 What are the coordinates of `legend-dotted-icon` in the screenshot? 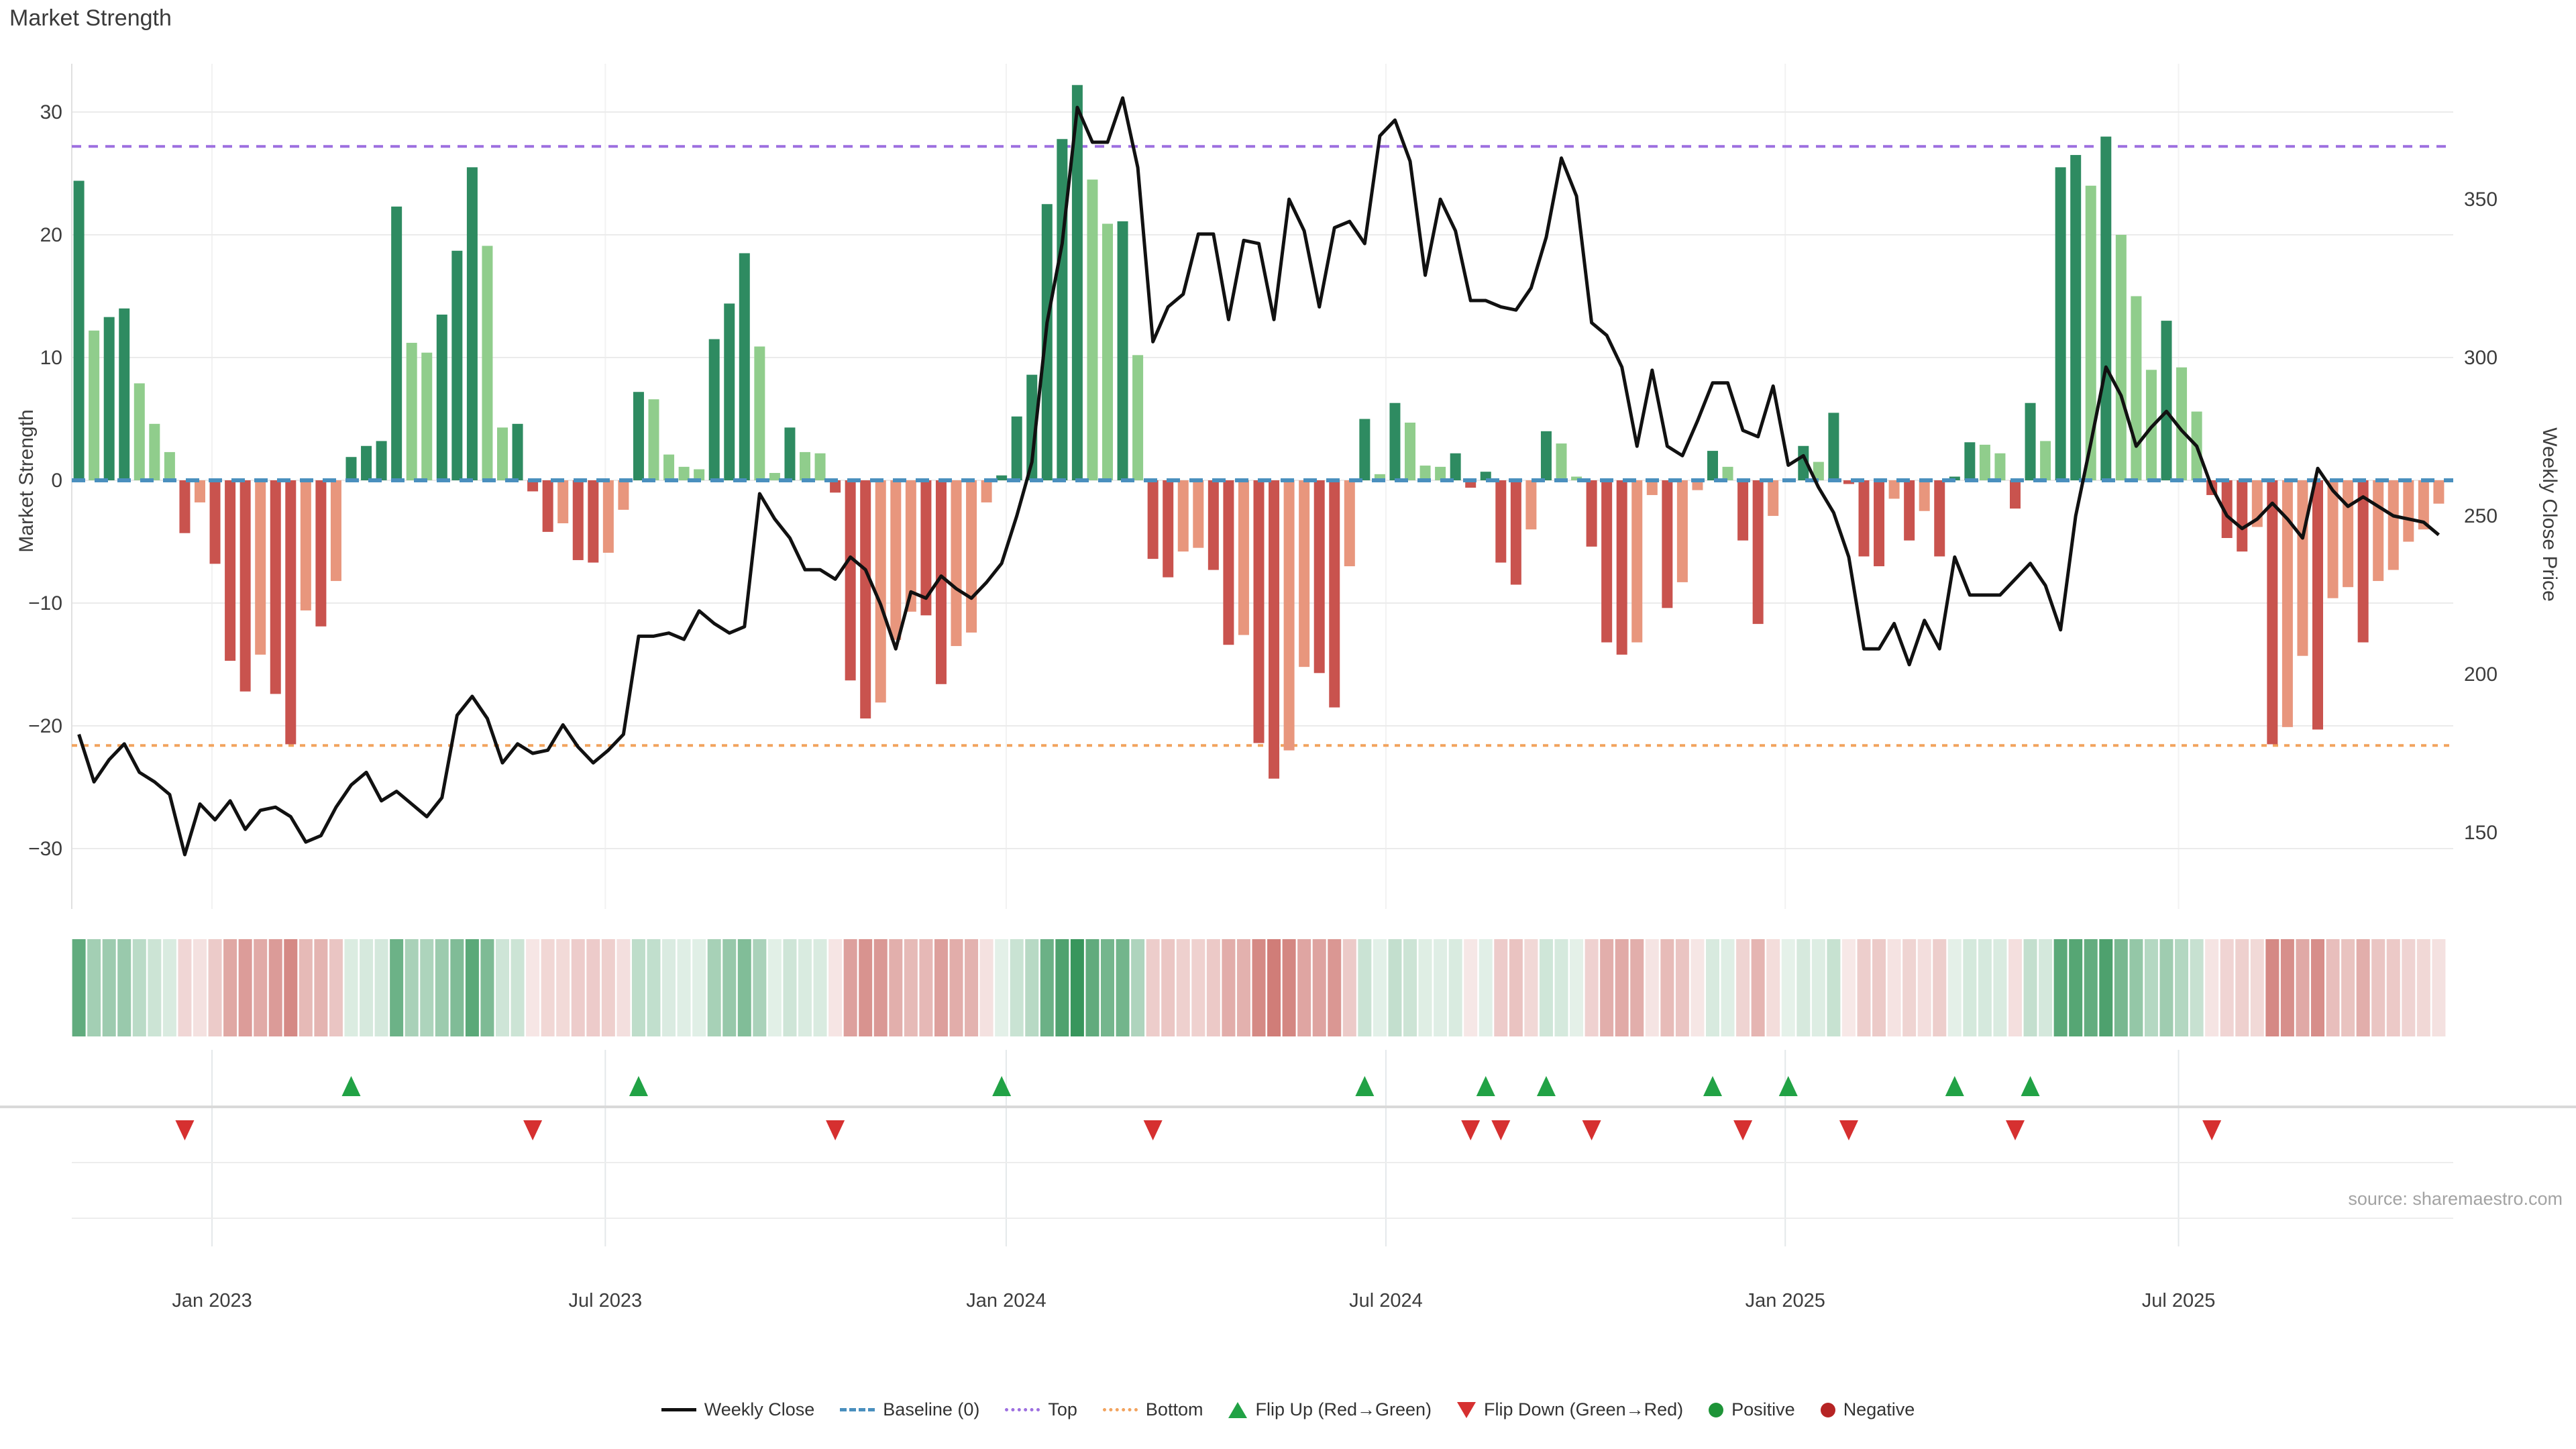 It's located at (1120, 1409).